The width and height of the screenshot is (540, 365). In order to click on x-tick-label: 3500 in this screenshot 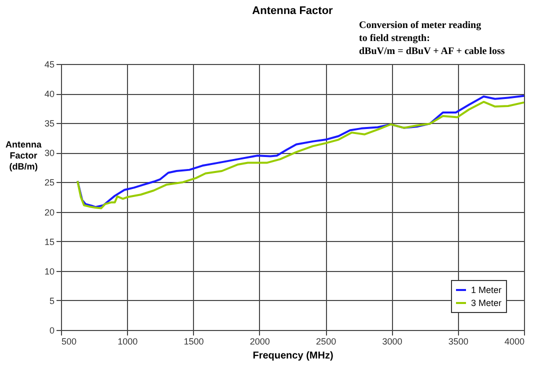, I will do `click(458, 341)`.